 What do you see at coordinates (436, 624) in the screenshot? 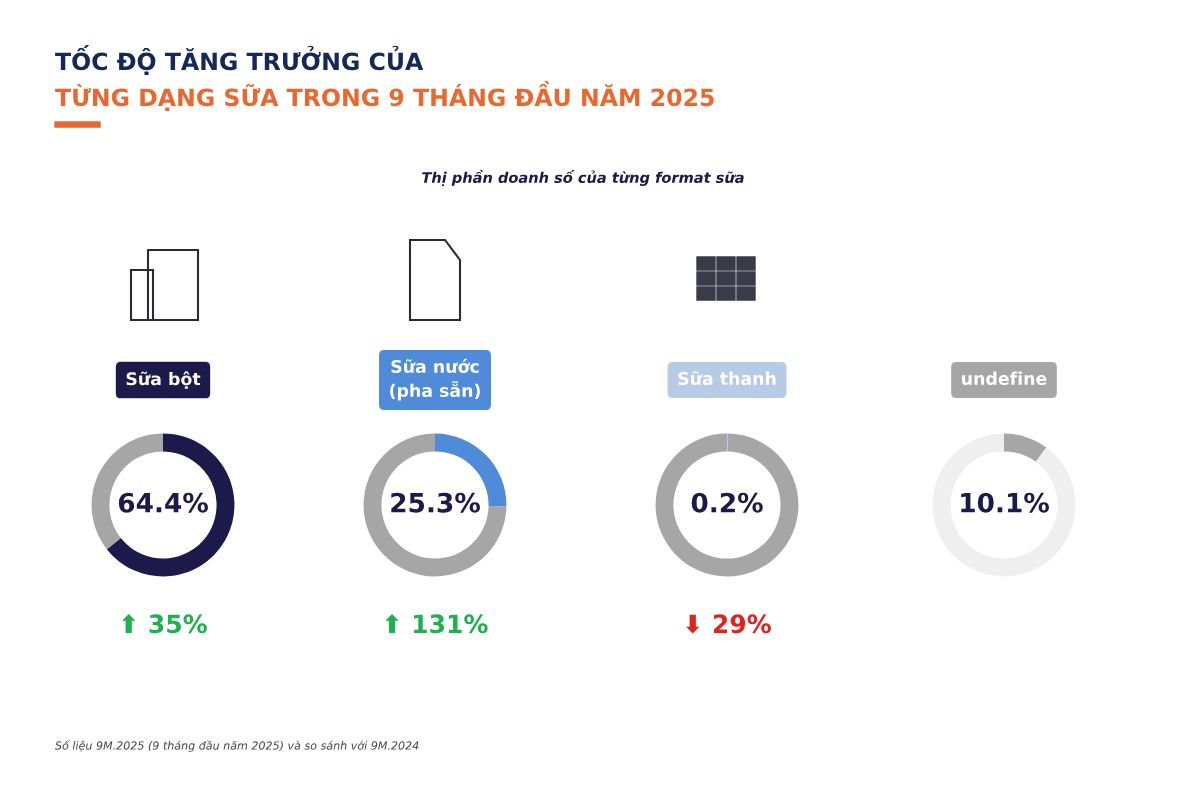
I see `text: ⬆ 131%` at bounding box center [436, 624].